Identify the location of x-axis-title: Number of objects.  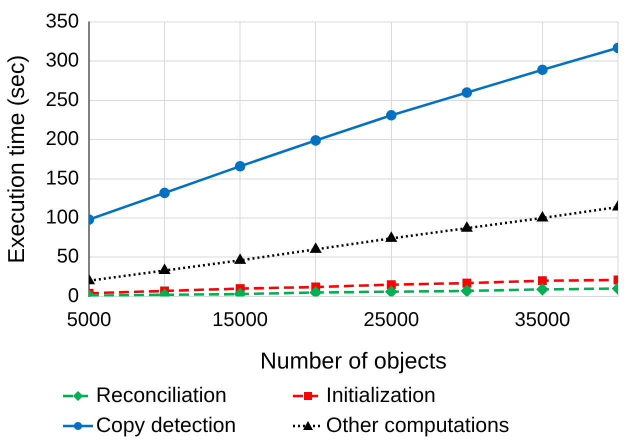
(353, 361).